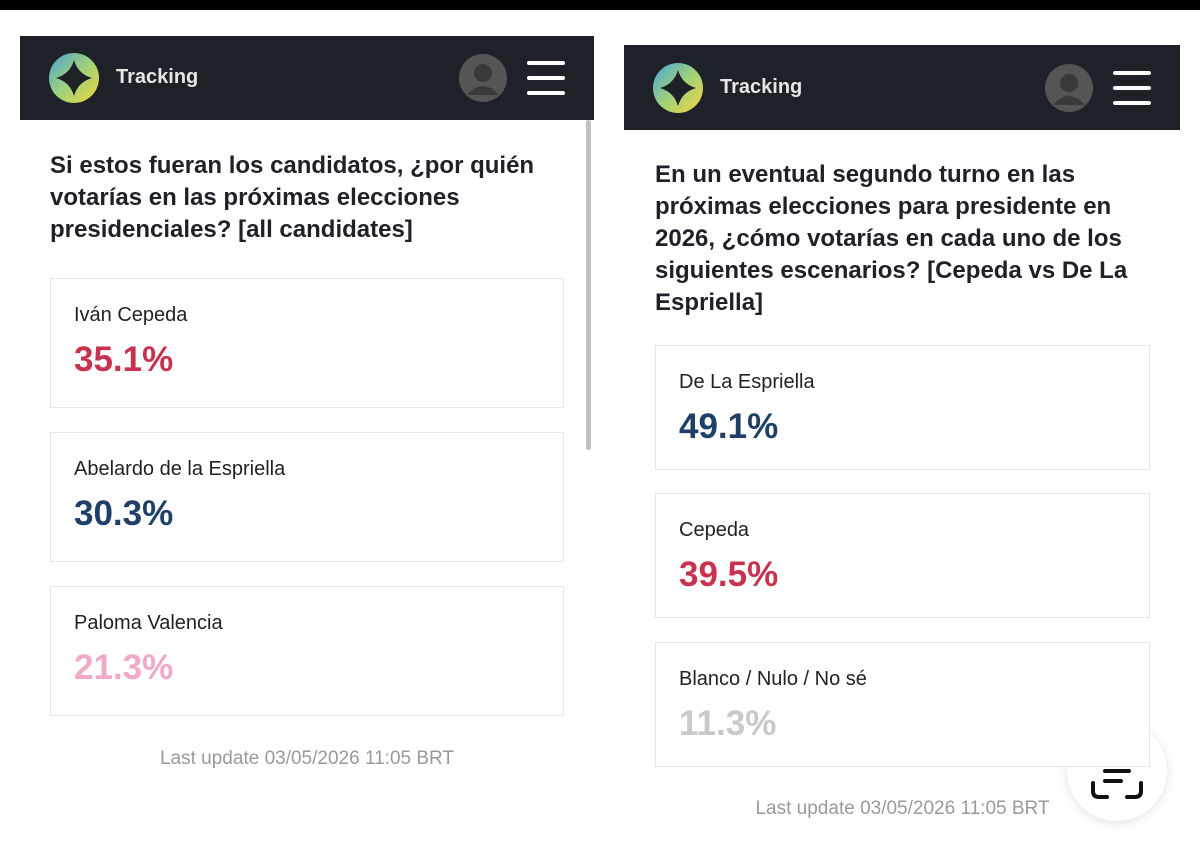  Describe the element at coordinates (180, 469) in the screenshot. I see `candidate-name: Abelardo de la Espriella` at that location.